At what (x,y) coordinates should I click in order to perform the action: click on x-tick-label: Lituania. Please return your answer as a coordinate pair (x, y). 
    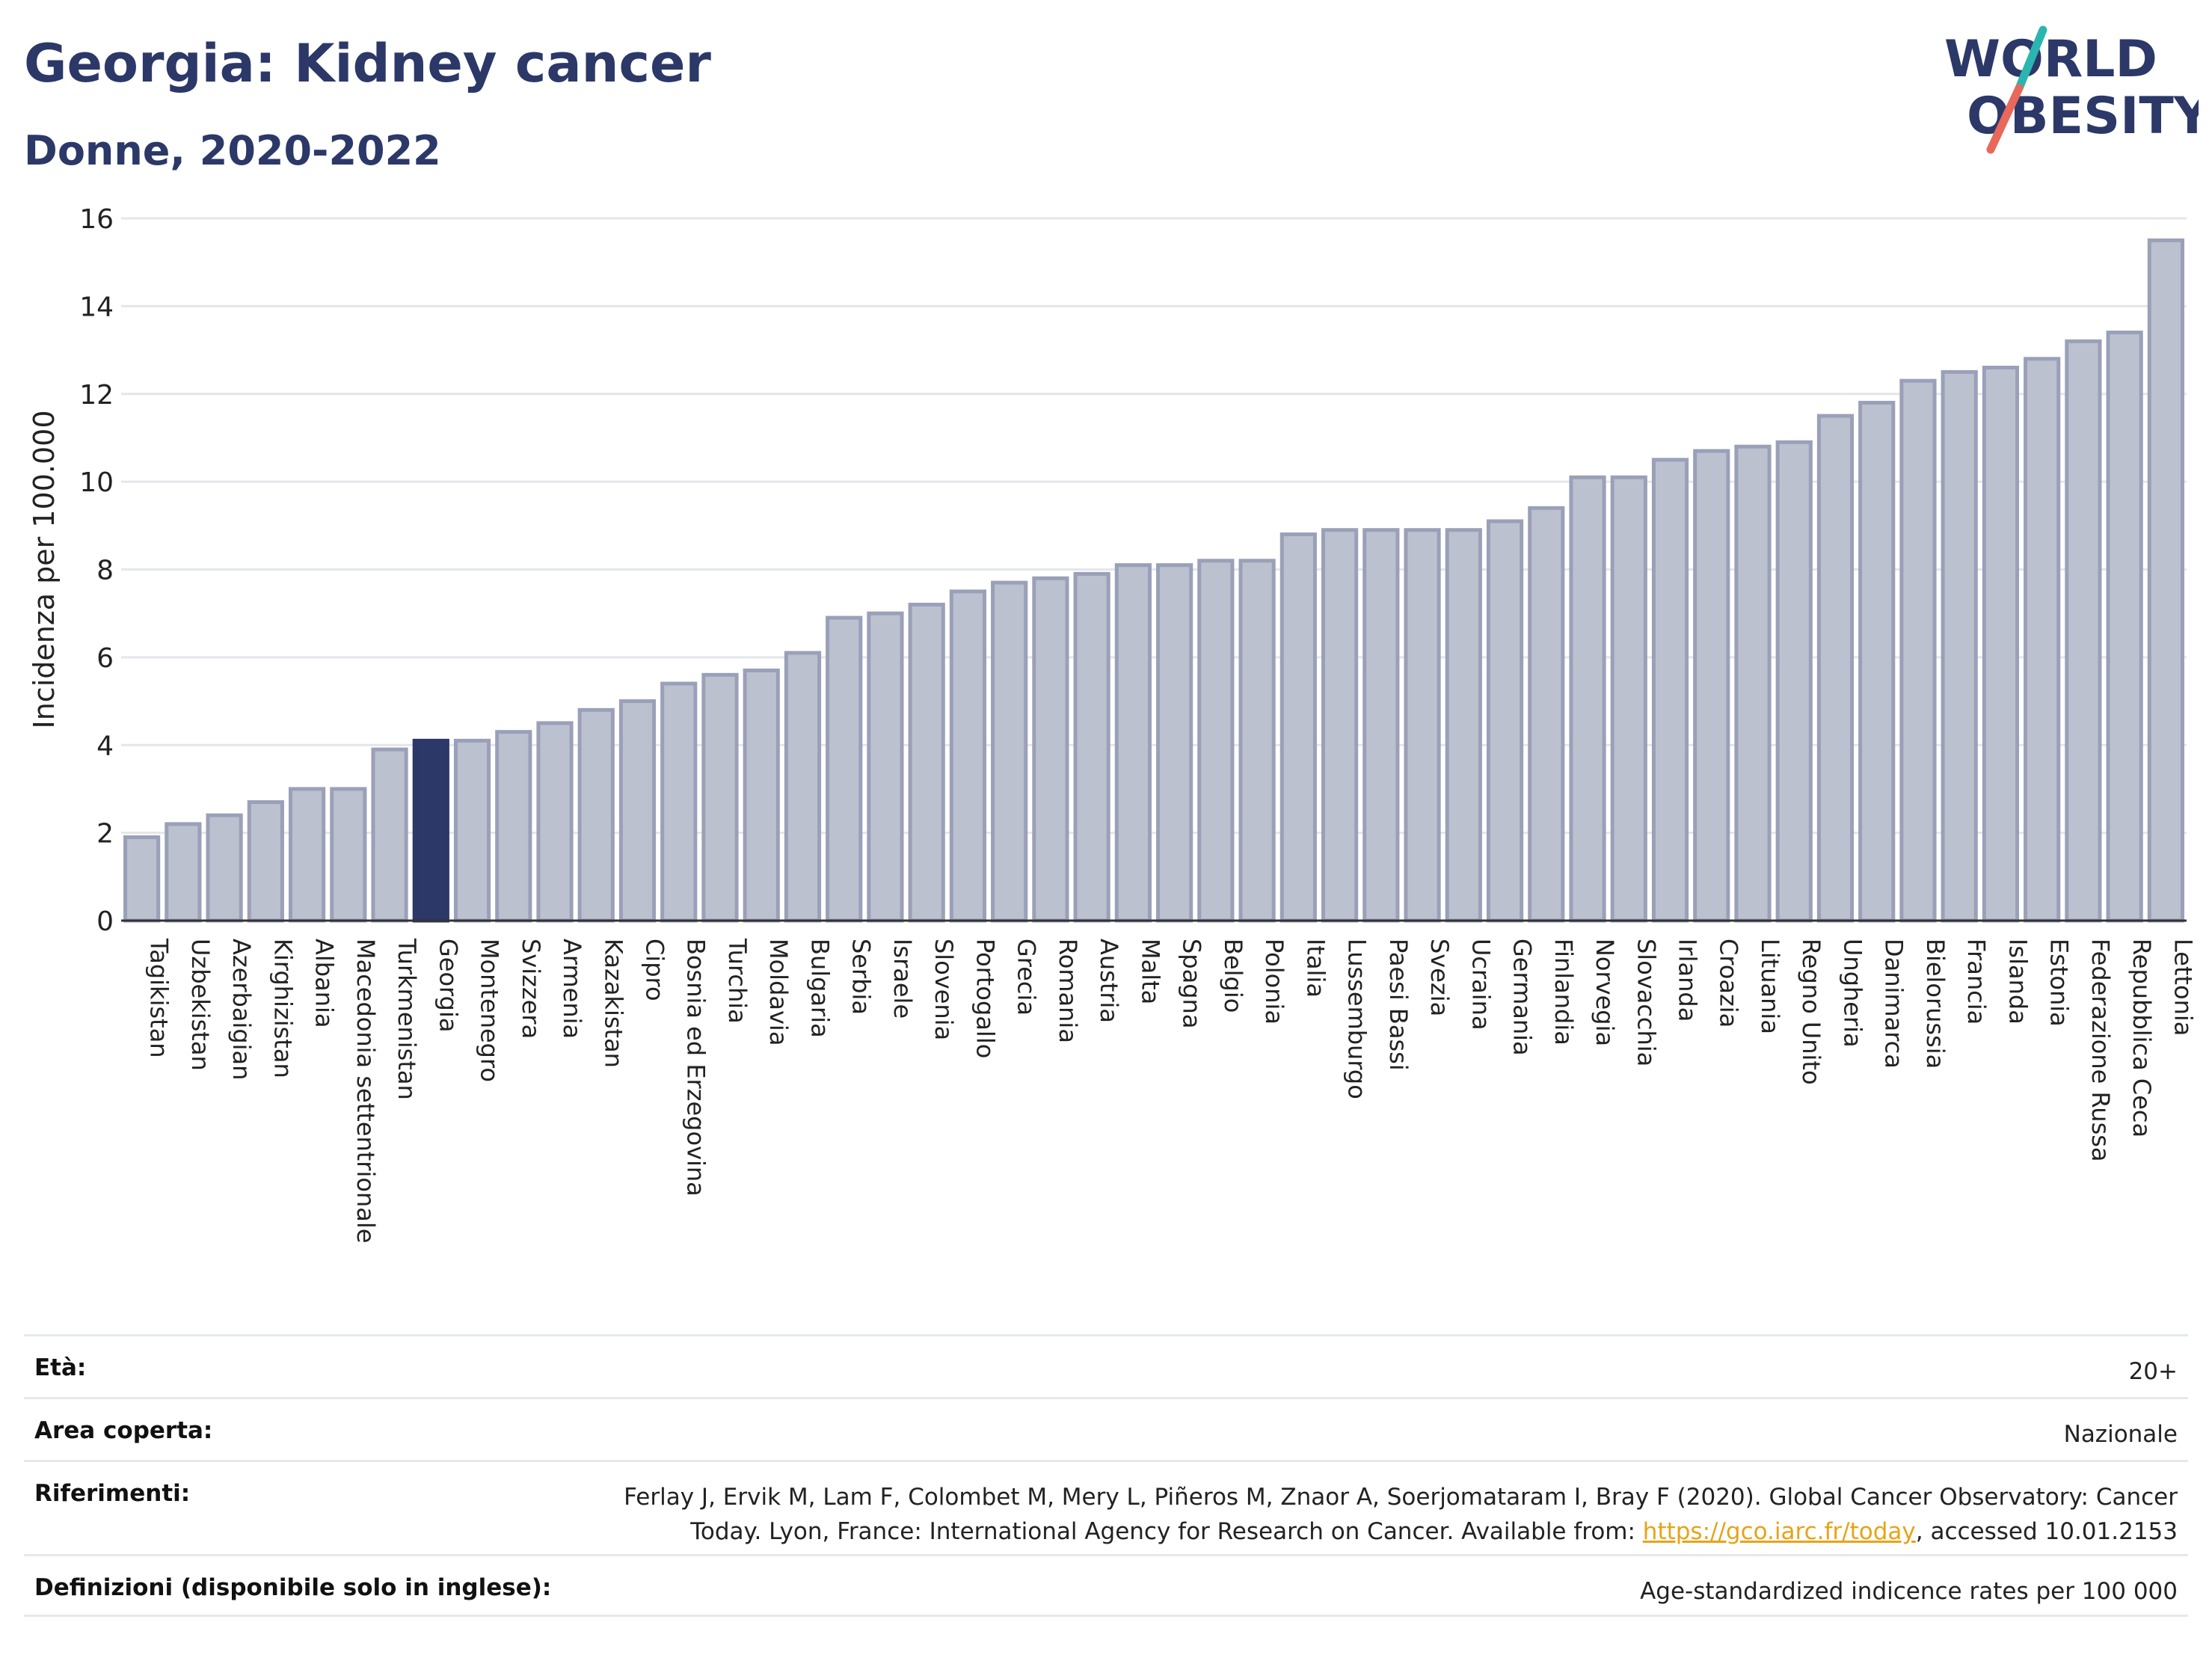
    Looking at the image, I should click on (1770, 986).